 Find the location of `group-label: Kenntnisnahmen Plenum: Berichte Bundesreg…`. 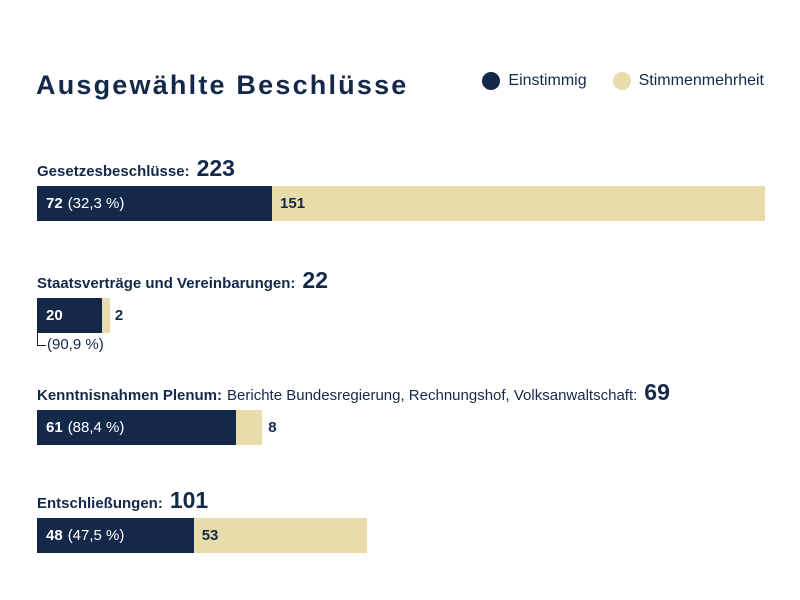

group-label: Kenntnisnahmen Plenum: Berichte Bundesreg… is located at coordinates (353, 390).